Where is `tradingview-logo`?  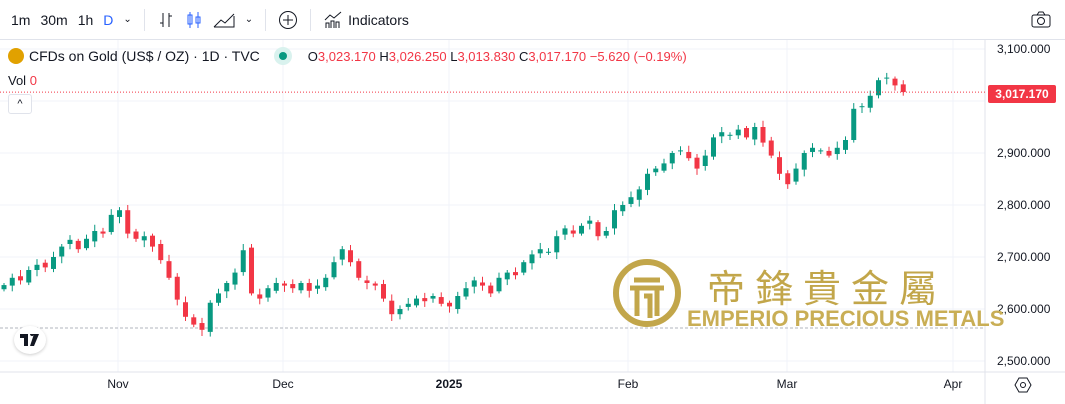 tradingview-logo is located at coordinates (30, 340).